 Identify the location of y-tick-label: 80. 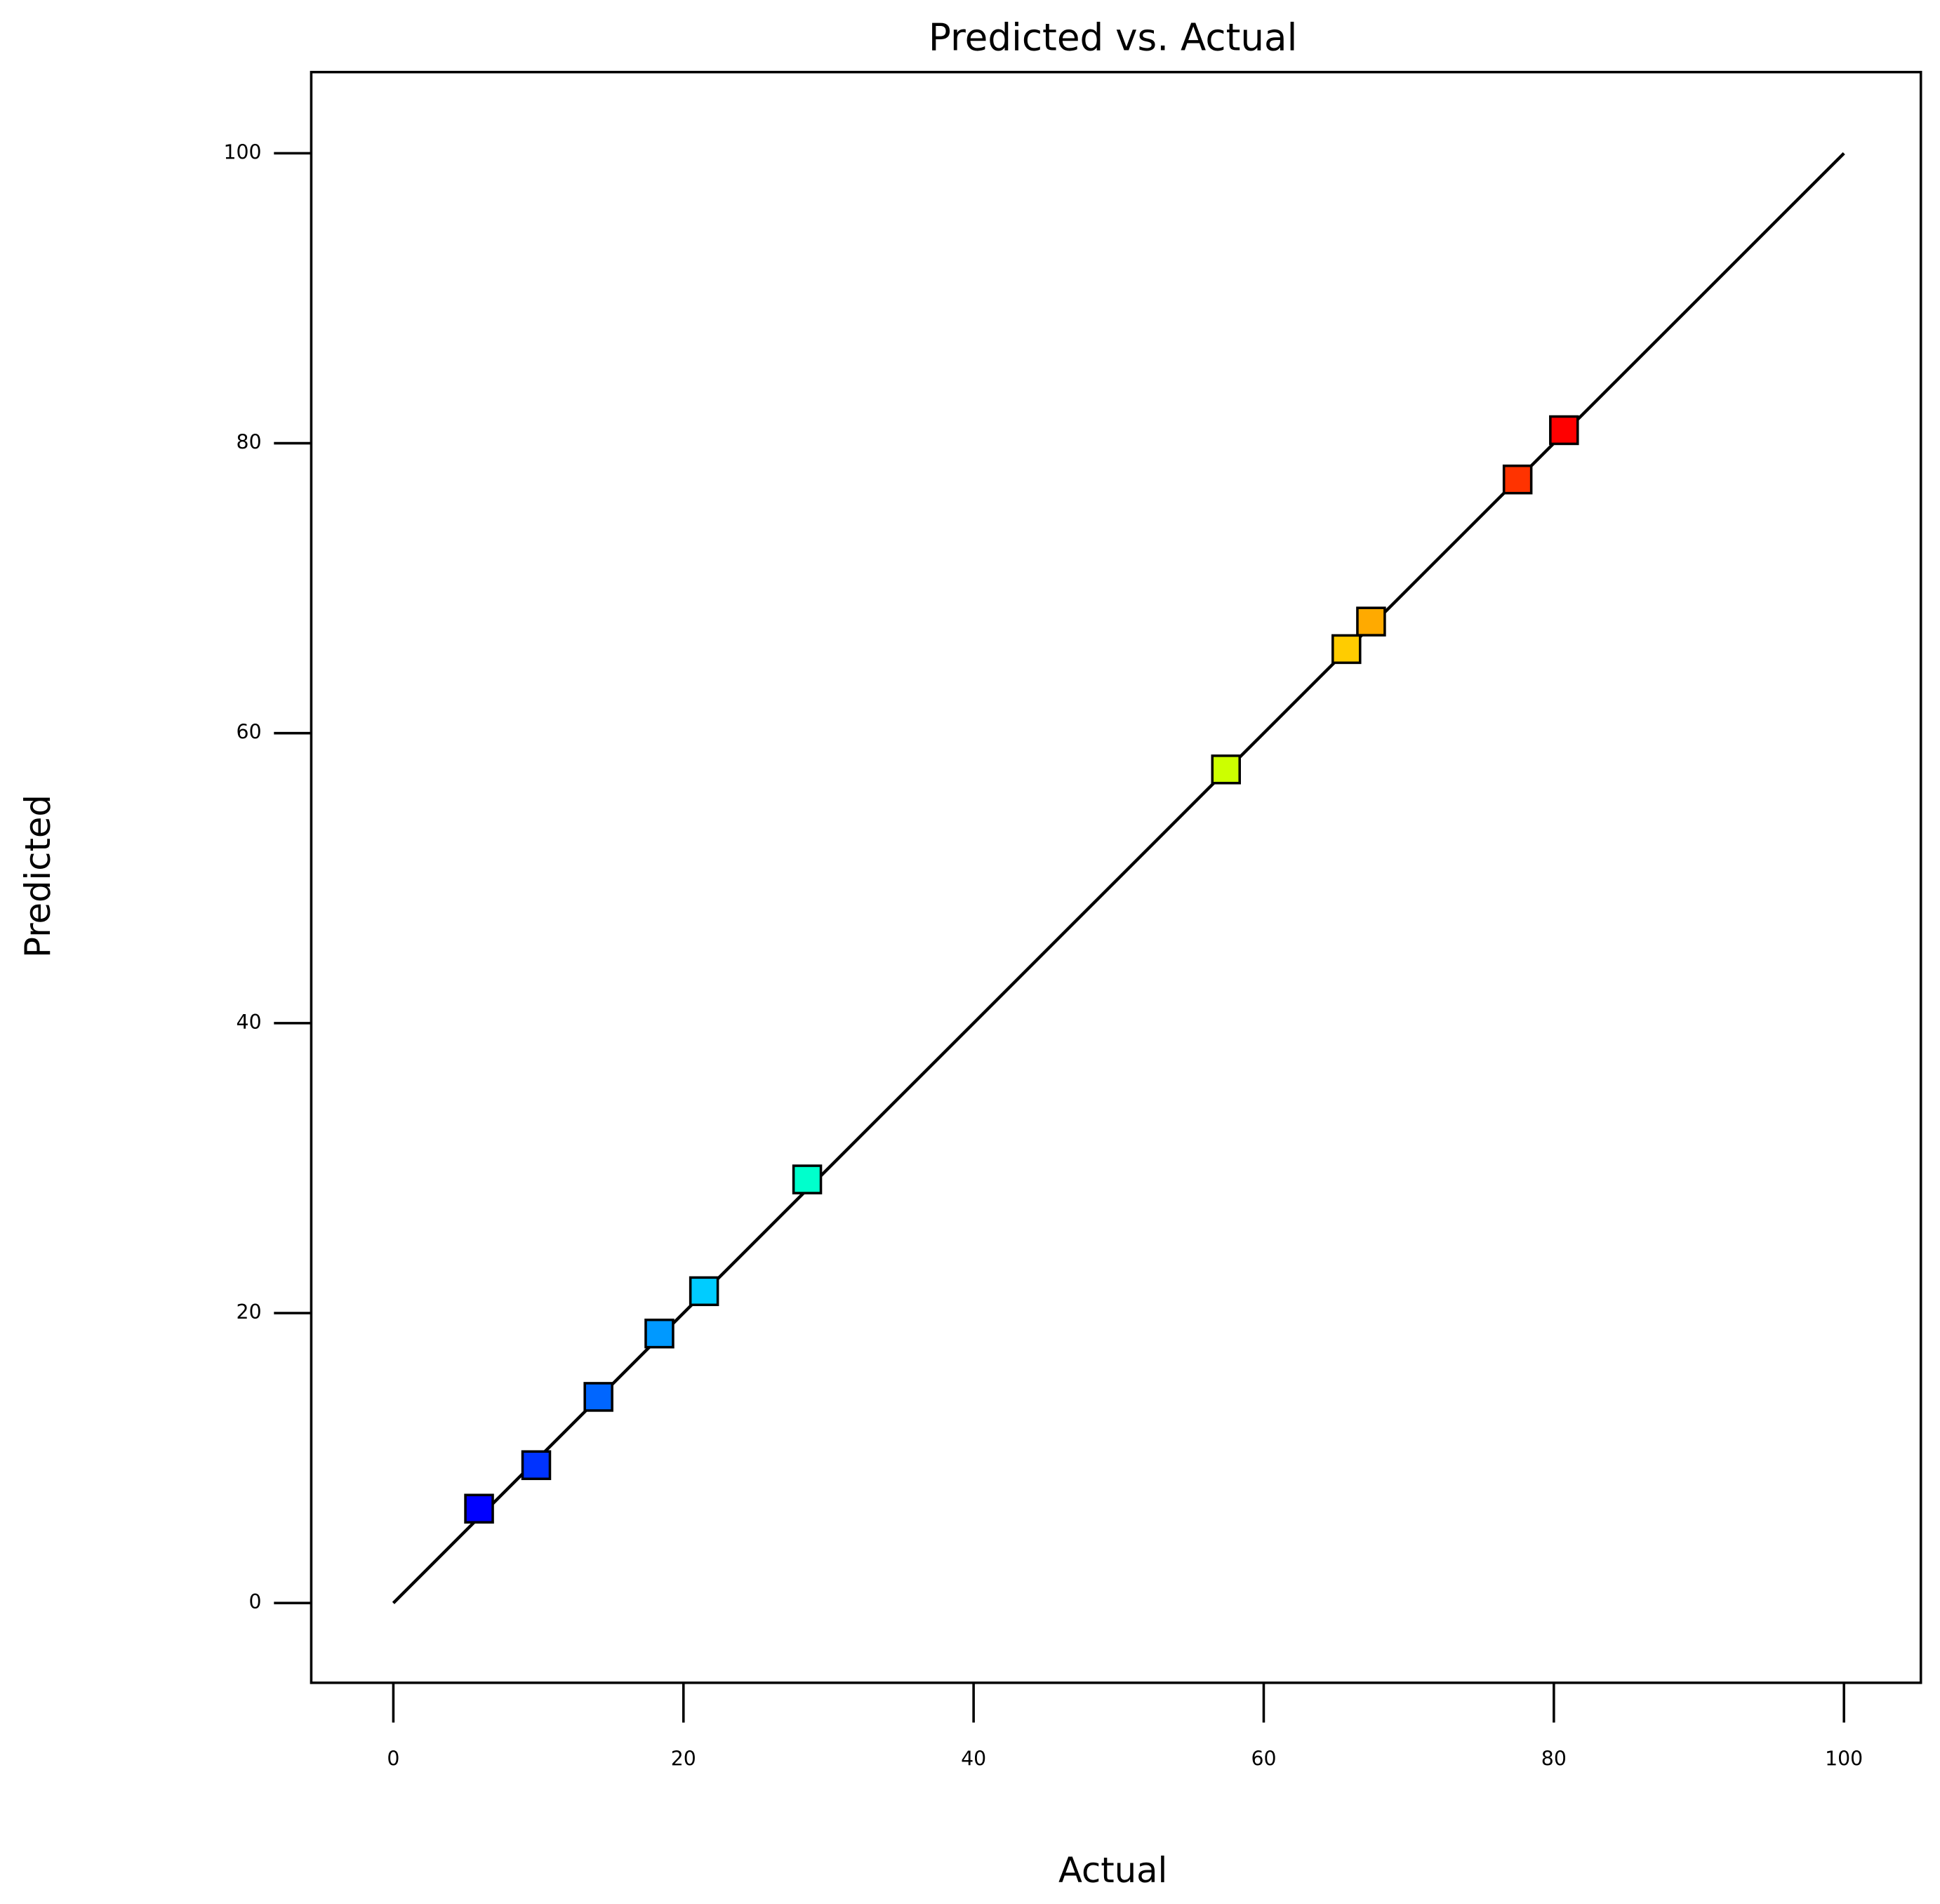
(249, 443).